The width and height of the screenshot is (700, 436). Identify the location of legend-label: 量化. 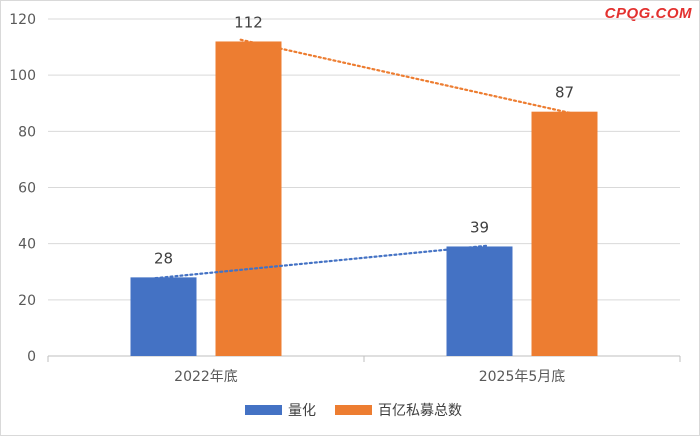
(302, 411).